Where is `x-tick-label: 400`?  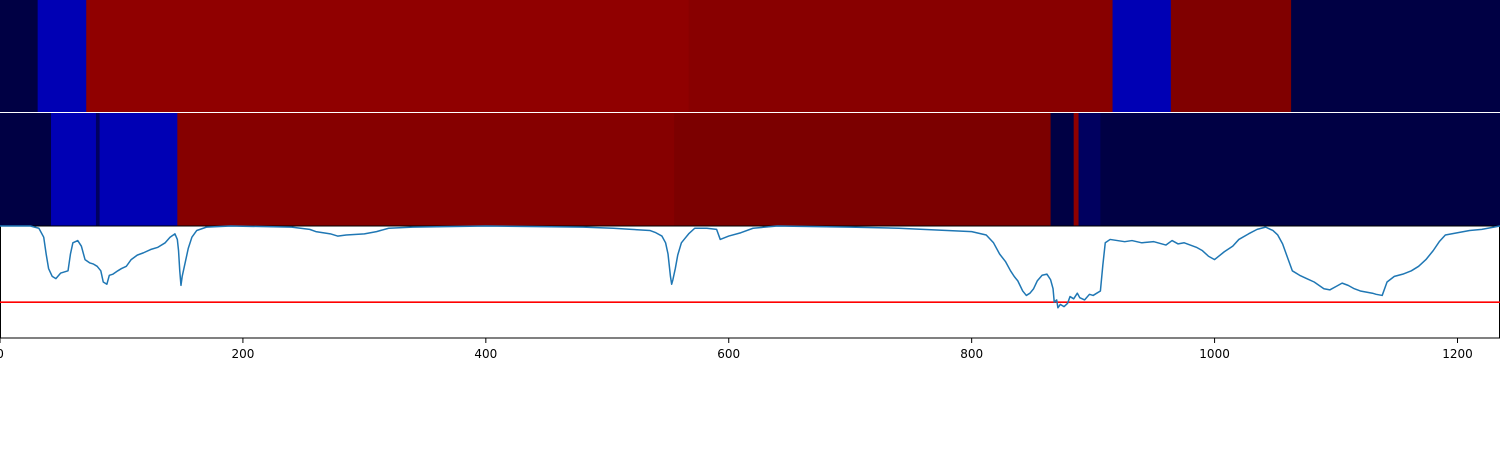
x-tick-label: 400 is located at coordinates (485, 354).